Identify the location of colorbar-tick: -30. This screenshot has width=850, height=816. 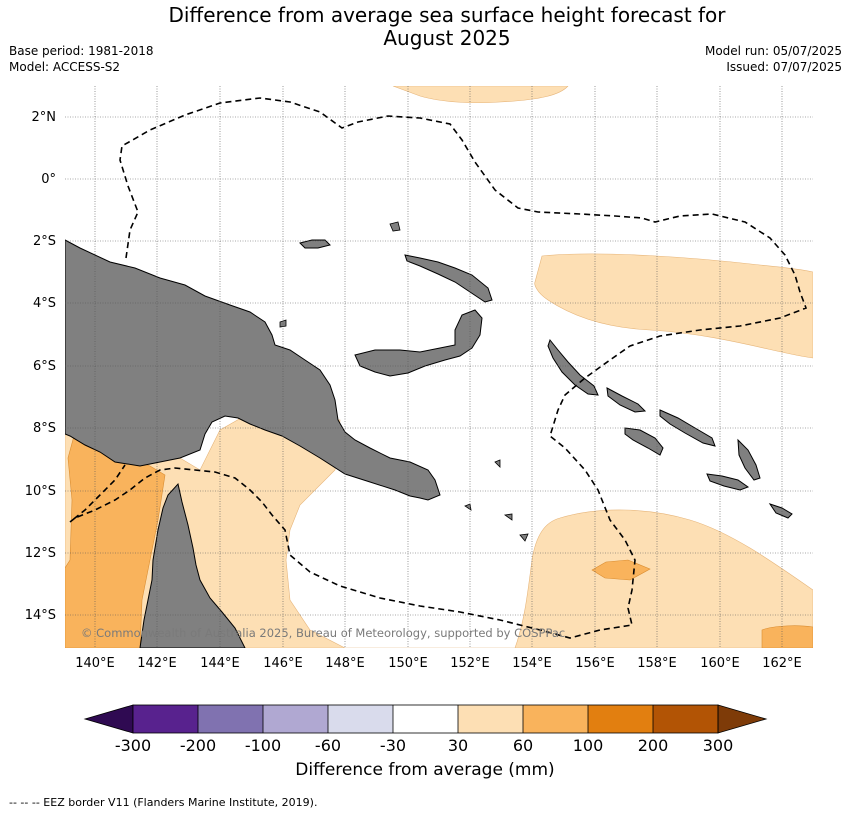
(393, 745).